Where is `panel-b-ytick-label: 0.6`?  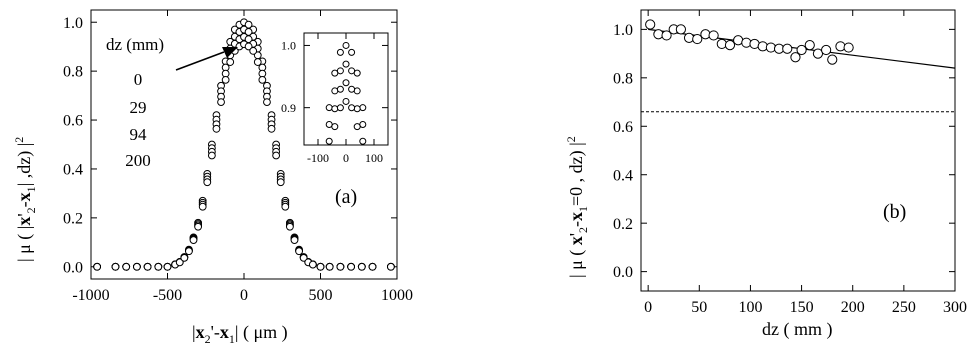
panel-b-ytick-label: 0.6 is located at coordinates (623, 127).